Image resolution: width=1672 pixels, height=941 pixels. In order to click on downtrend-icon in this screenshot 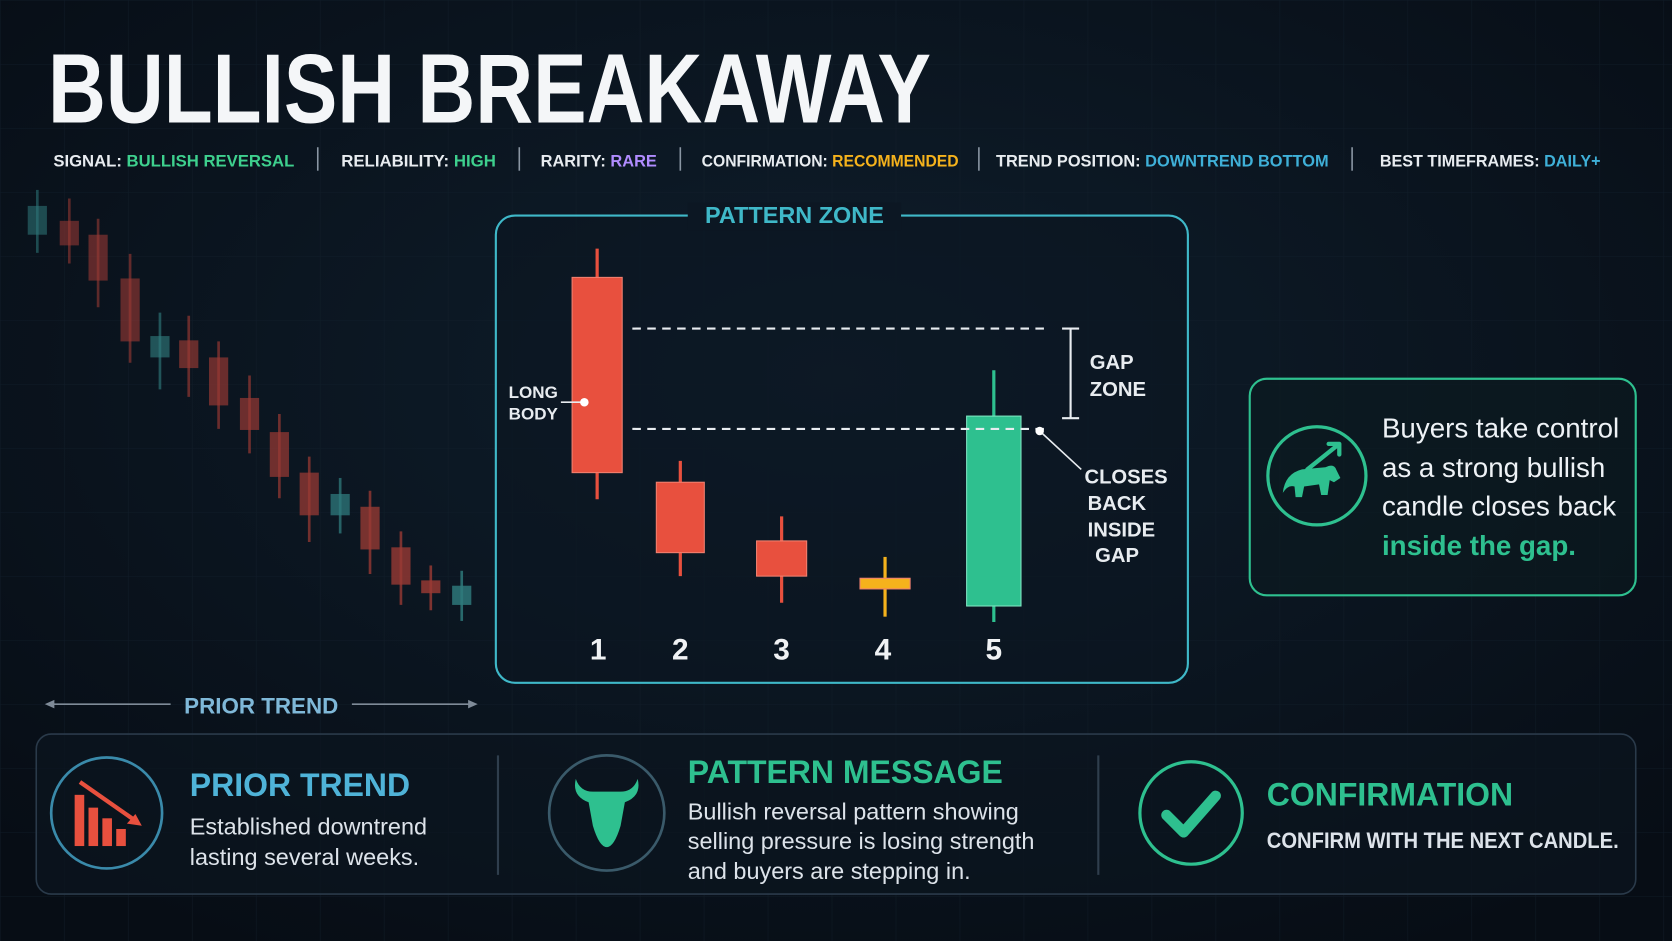, I will do `click(108, 813)`.